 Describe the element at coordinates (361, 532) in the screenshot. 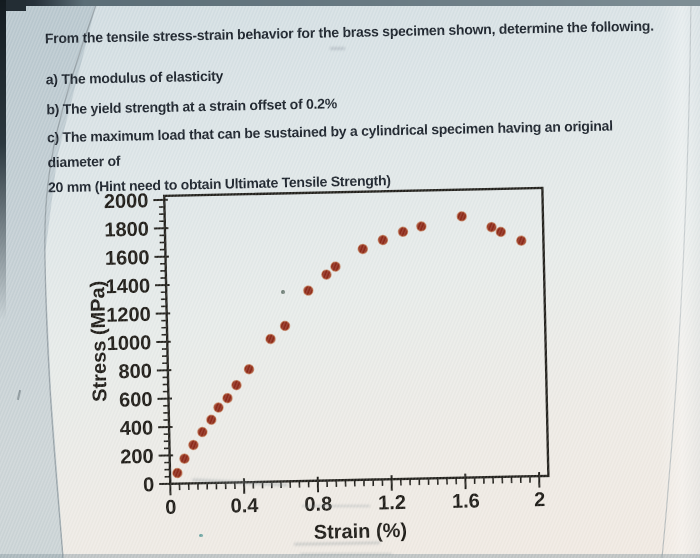

I see `x-axis-title: Strain (%)` at that location.